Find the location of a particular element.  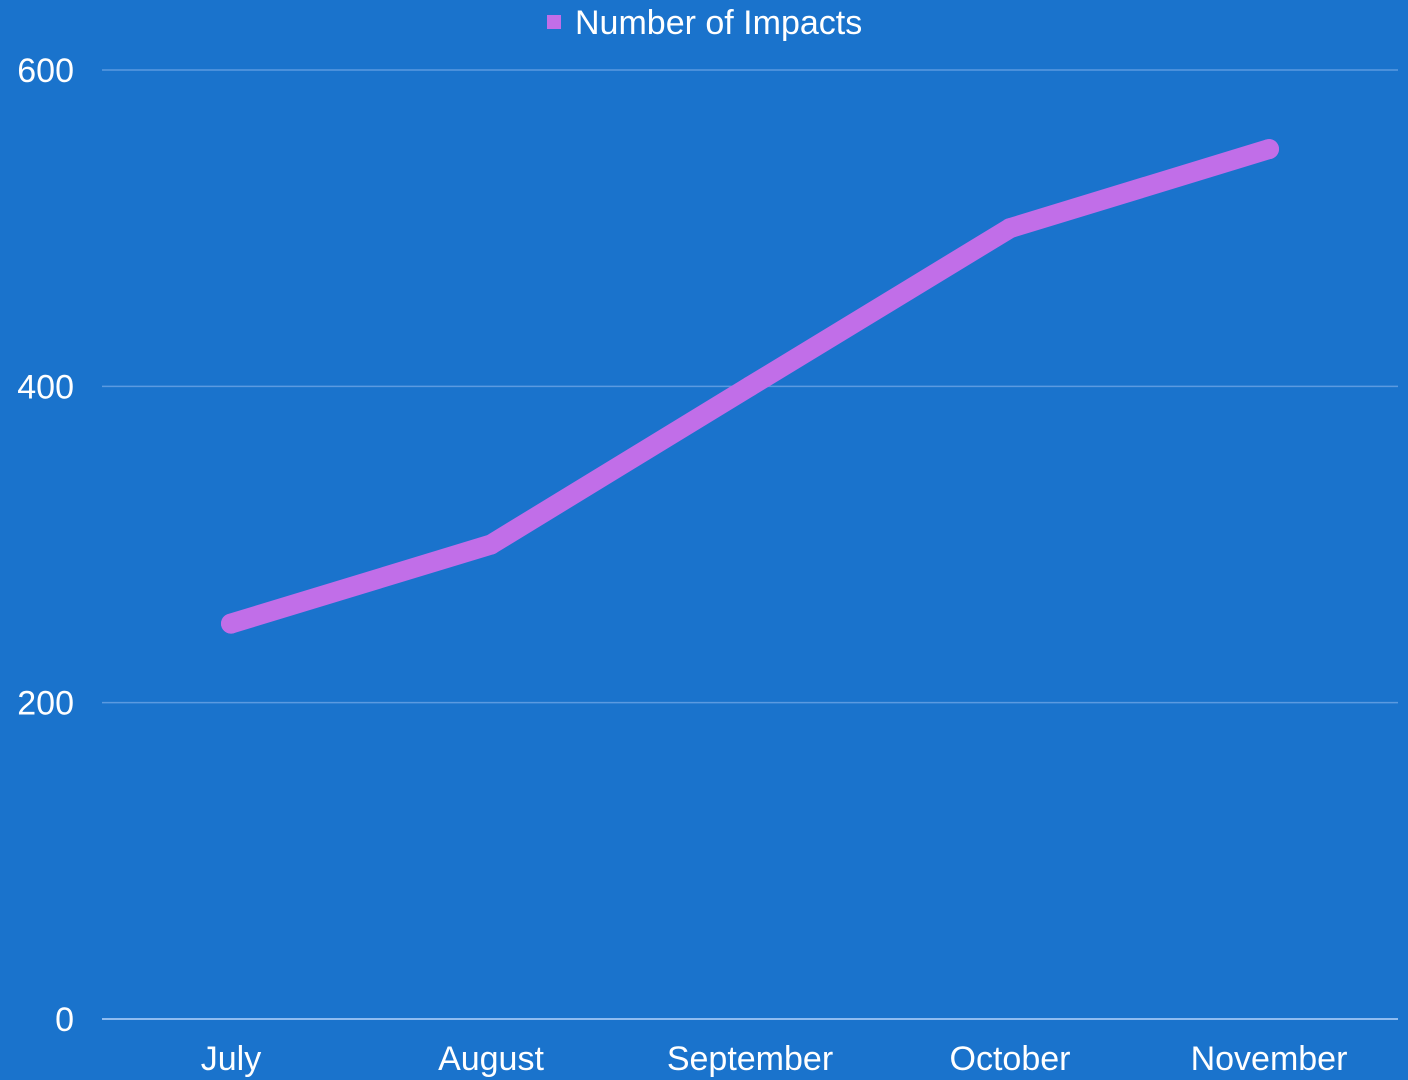

data-point-august is located at coordinates (491, 544).